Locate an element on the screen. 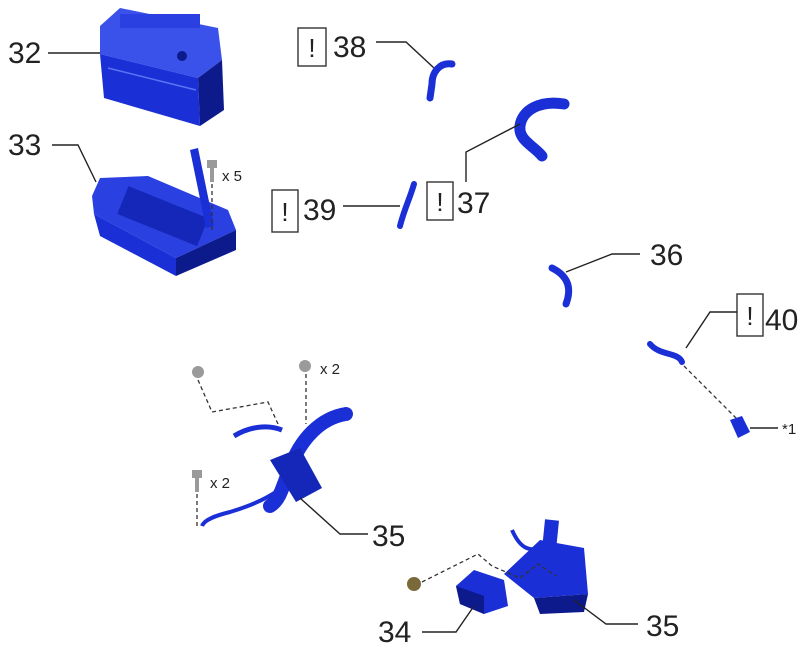 The height and width of the screenshot is (653, 804). harness-part-35-lower is located at coordinates (546, 566).